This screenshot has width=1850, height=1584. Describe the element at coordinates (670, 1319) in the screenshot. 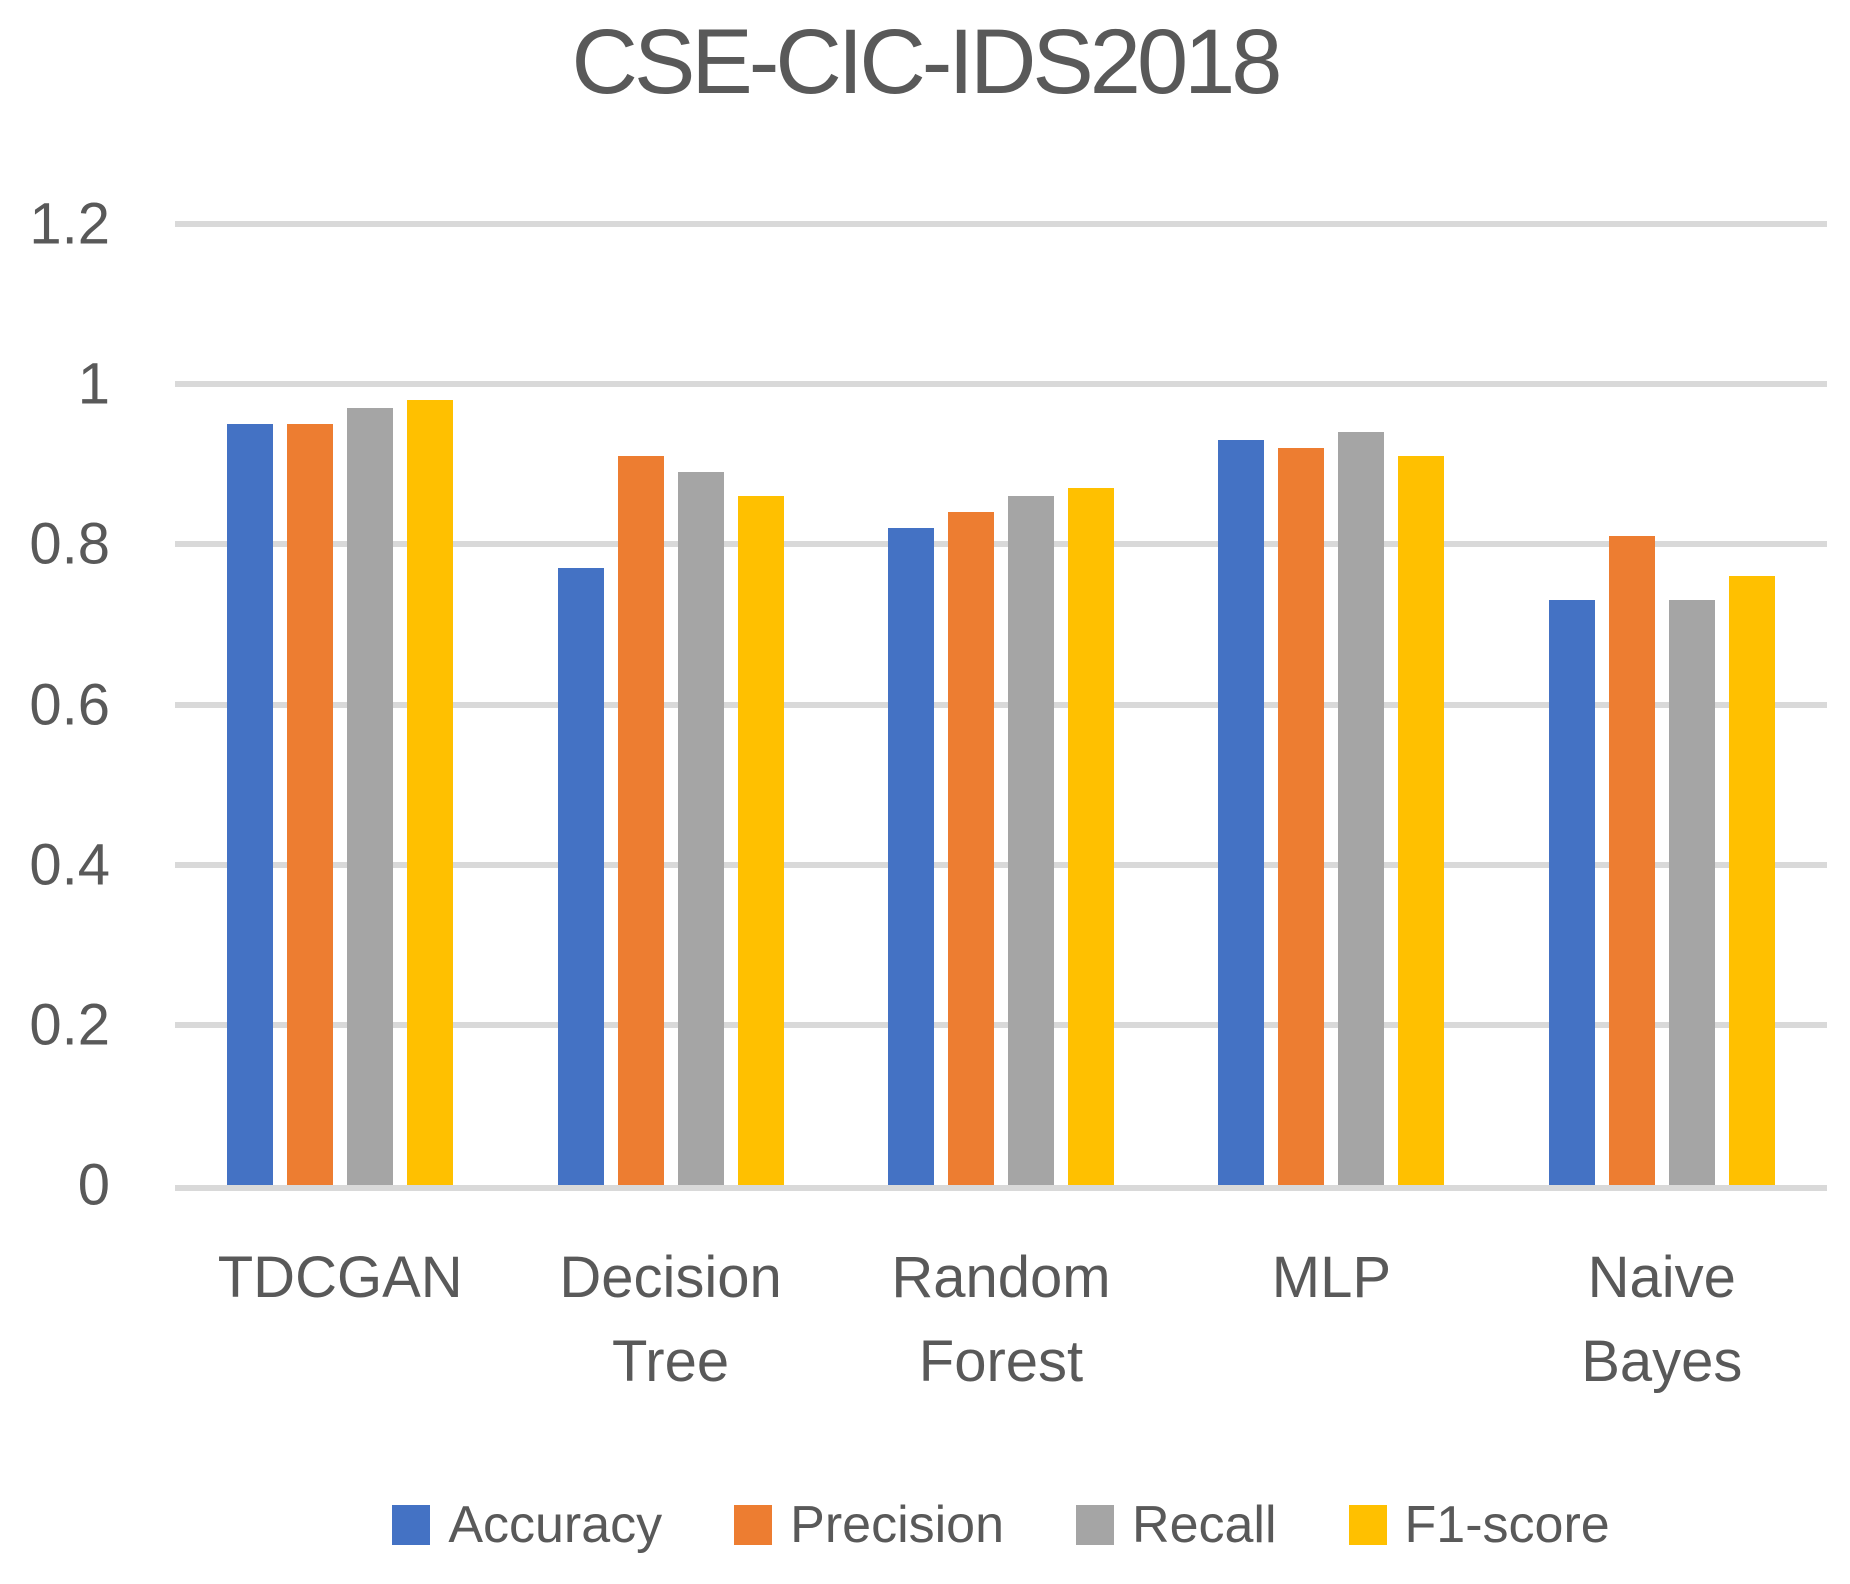

I see `x-axis-category-label: Decision Tree` at that location.